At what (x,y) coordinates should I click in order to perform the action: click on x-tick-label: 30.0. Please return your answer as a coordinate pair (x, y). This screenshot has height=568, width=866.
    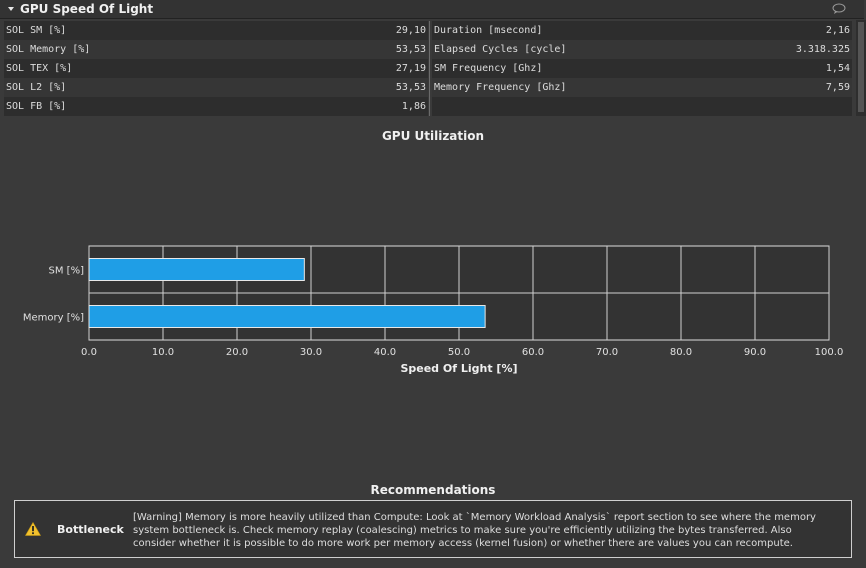
    Looking at the image, I should click on (311, 352).